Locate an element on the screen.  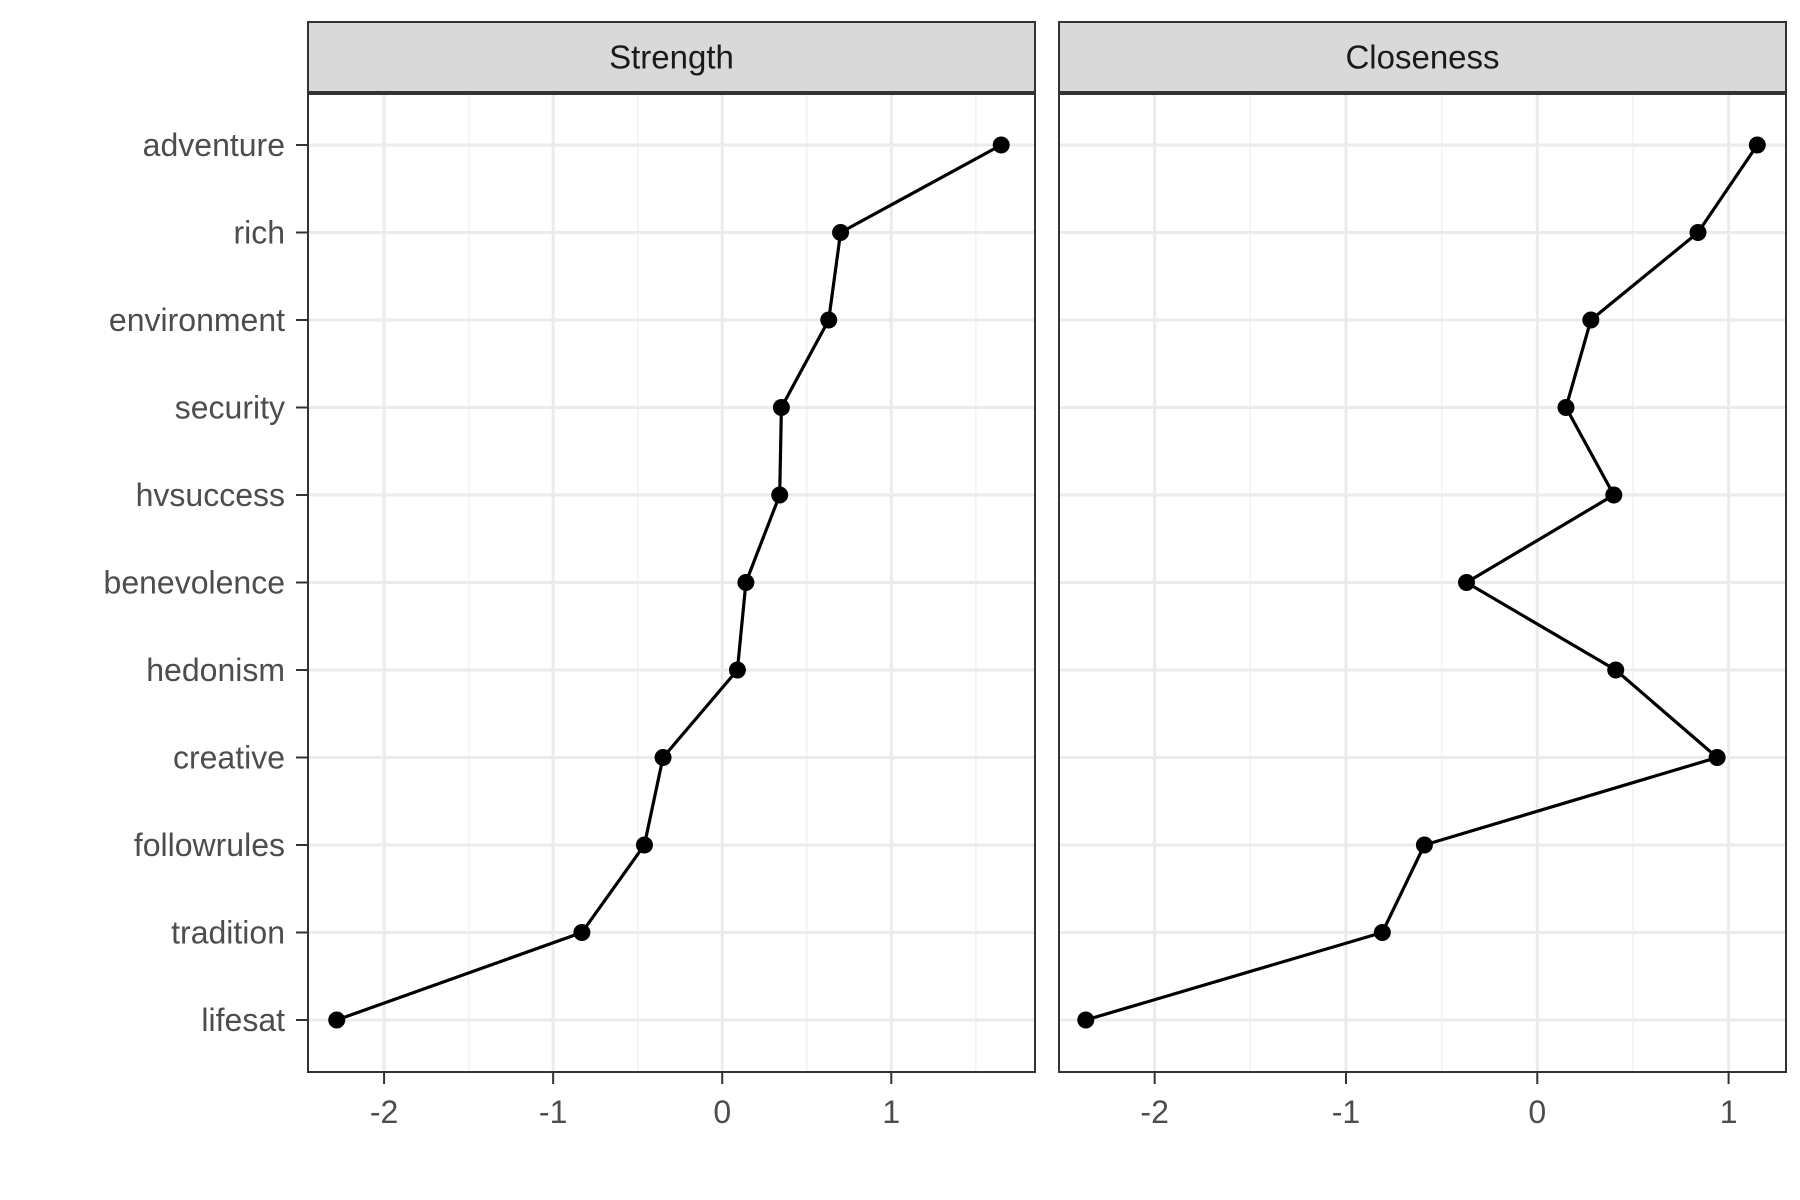
y-tick-label: creative is located at coordinates (229, 758).